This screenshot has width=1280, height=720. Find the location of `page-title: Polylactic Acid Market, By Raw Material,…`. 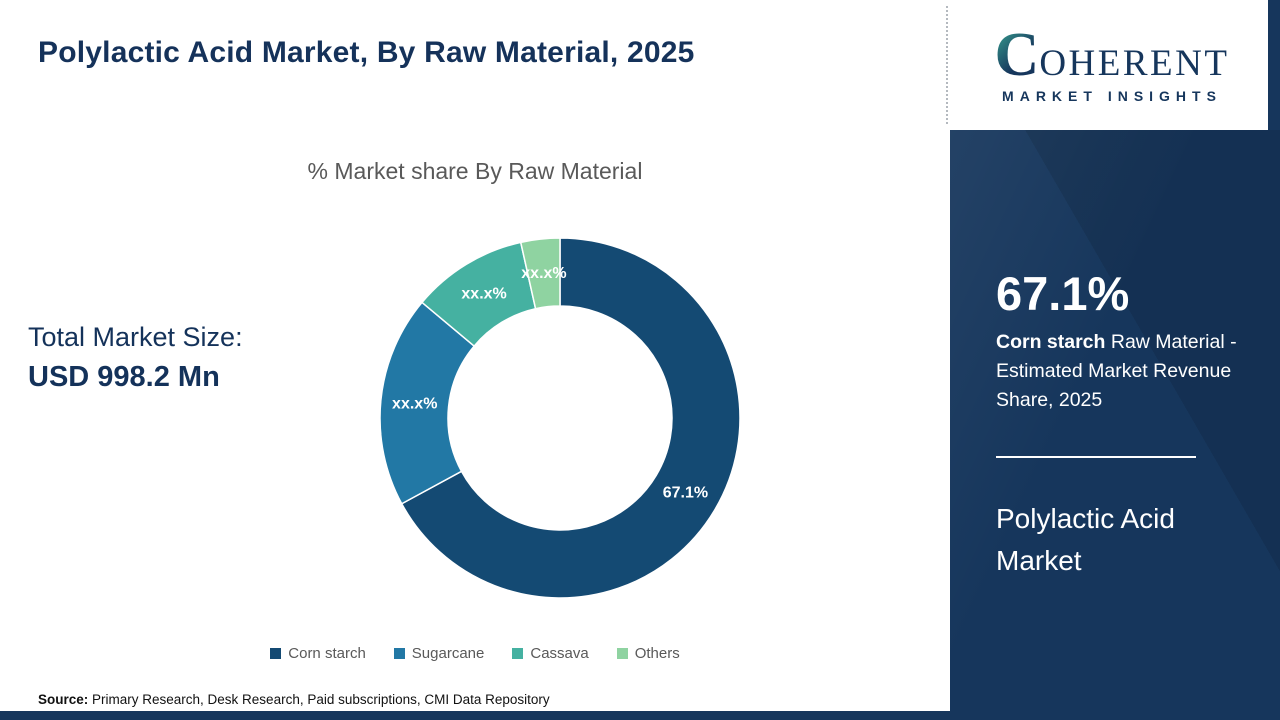

page-title: Polylactic Acid Market, By Raw Material,… is located at coordinates (366, 52).